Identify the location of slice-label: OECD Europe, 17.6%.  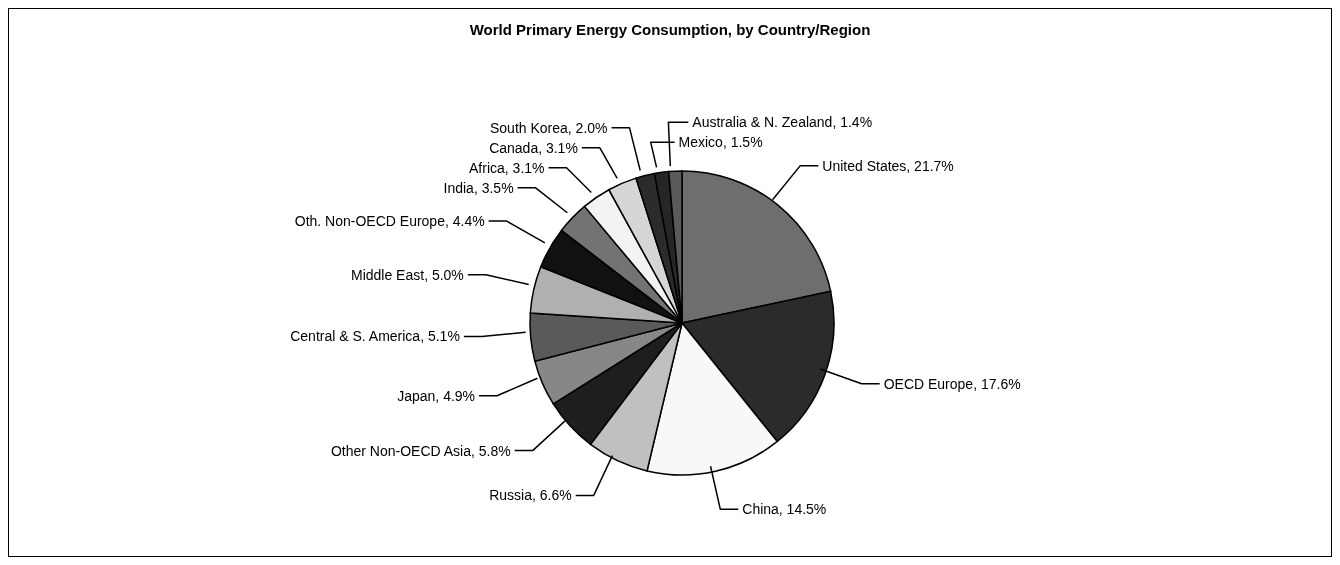
(952, 383).